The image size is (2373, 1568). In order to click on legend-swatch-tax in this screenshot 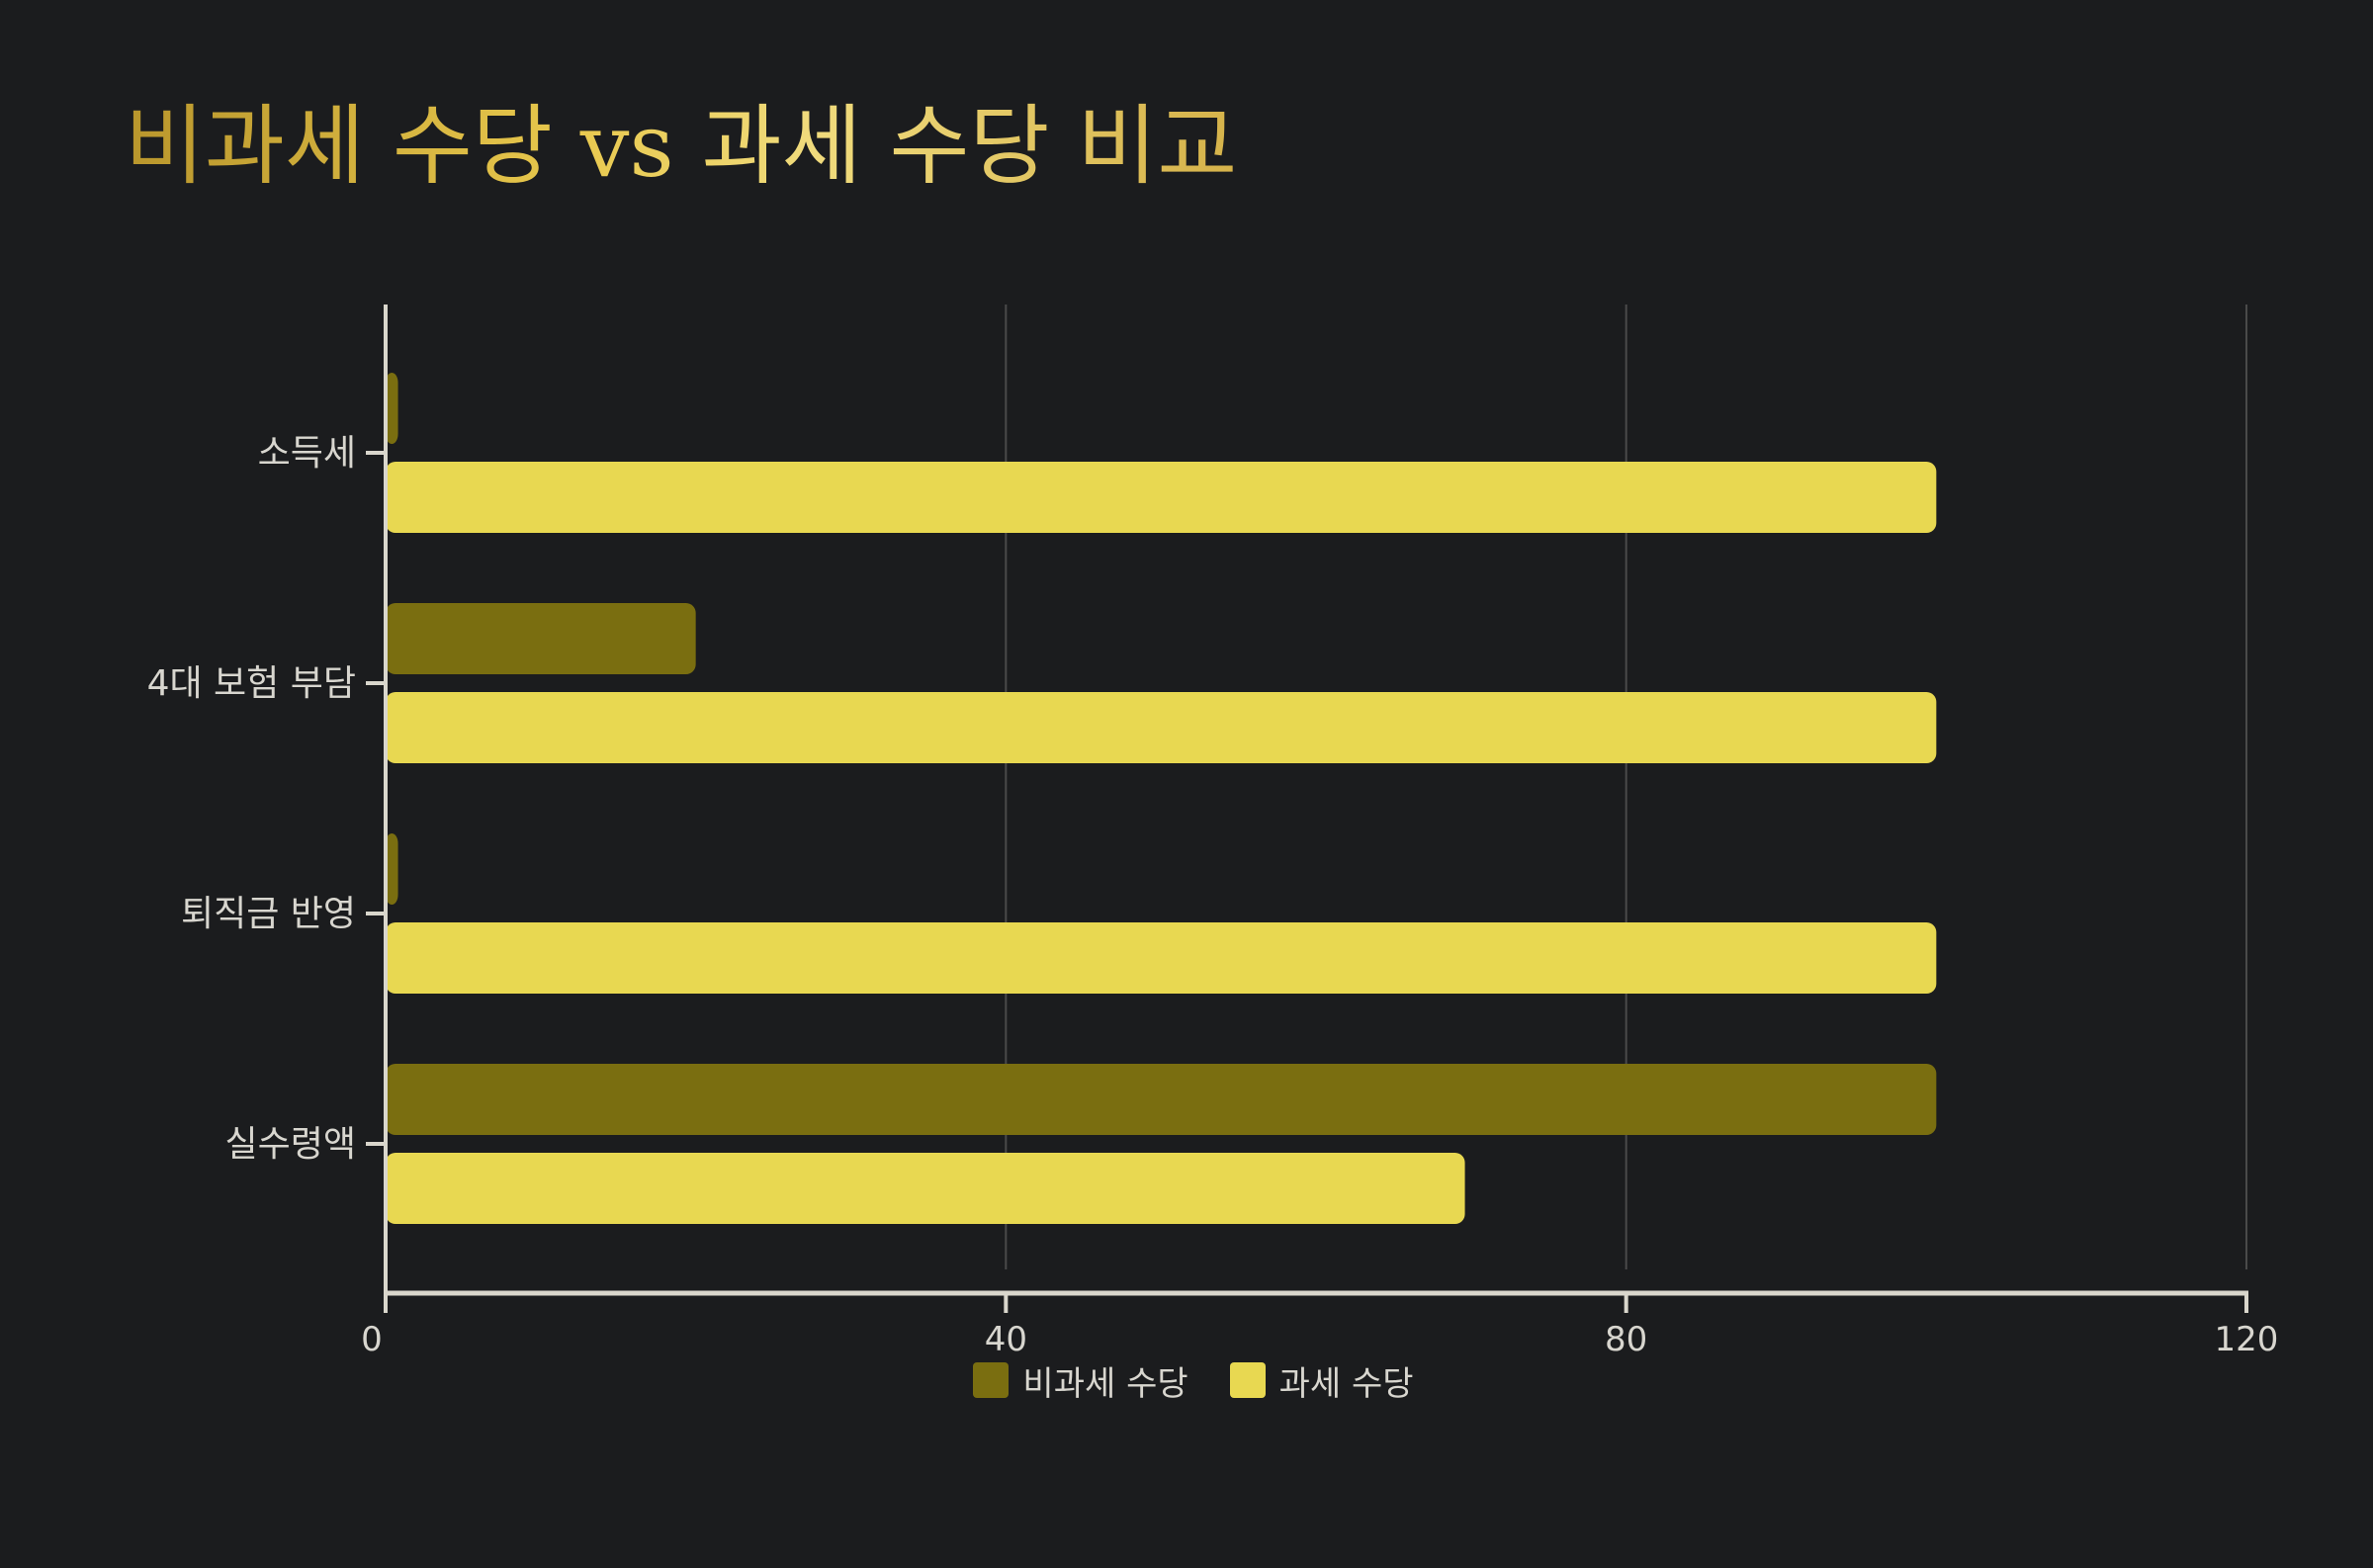, I will do `click(1247, 1380)`.